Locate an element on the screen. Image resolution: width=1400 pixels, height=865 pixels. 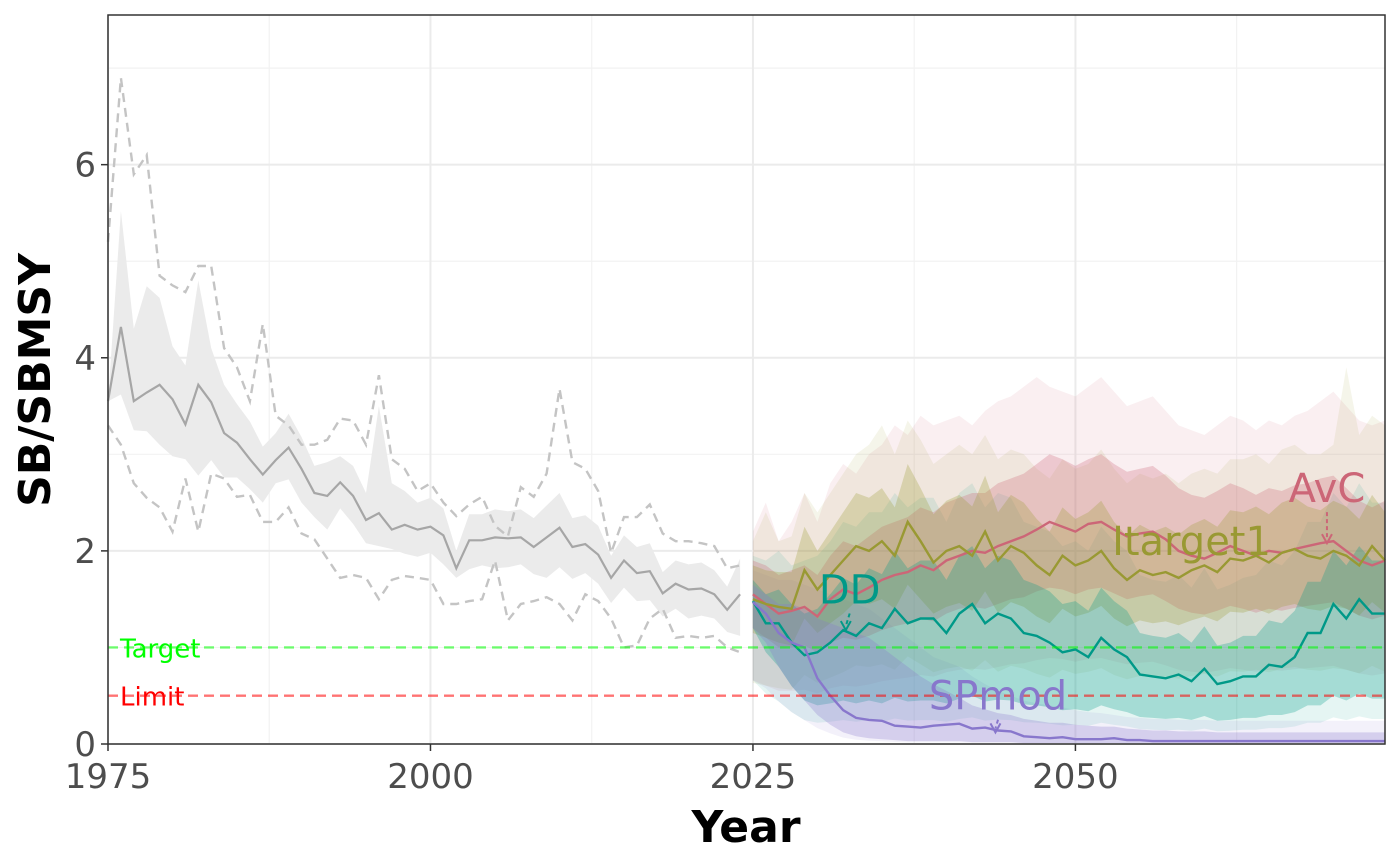
ref-label-target: Target is located at coordinates (159, 649).